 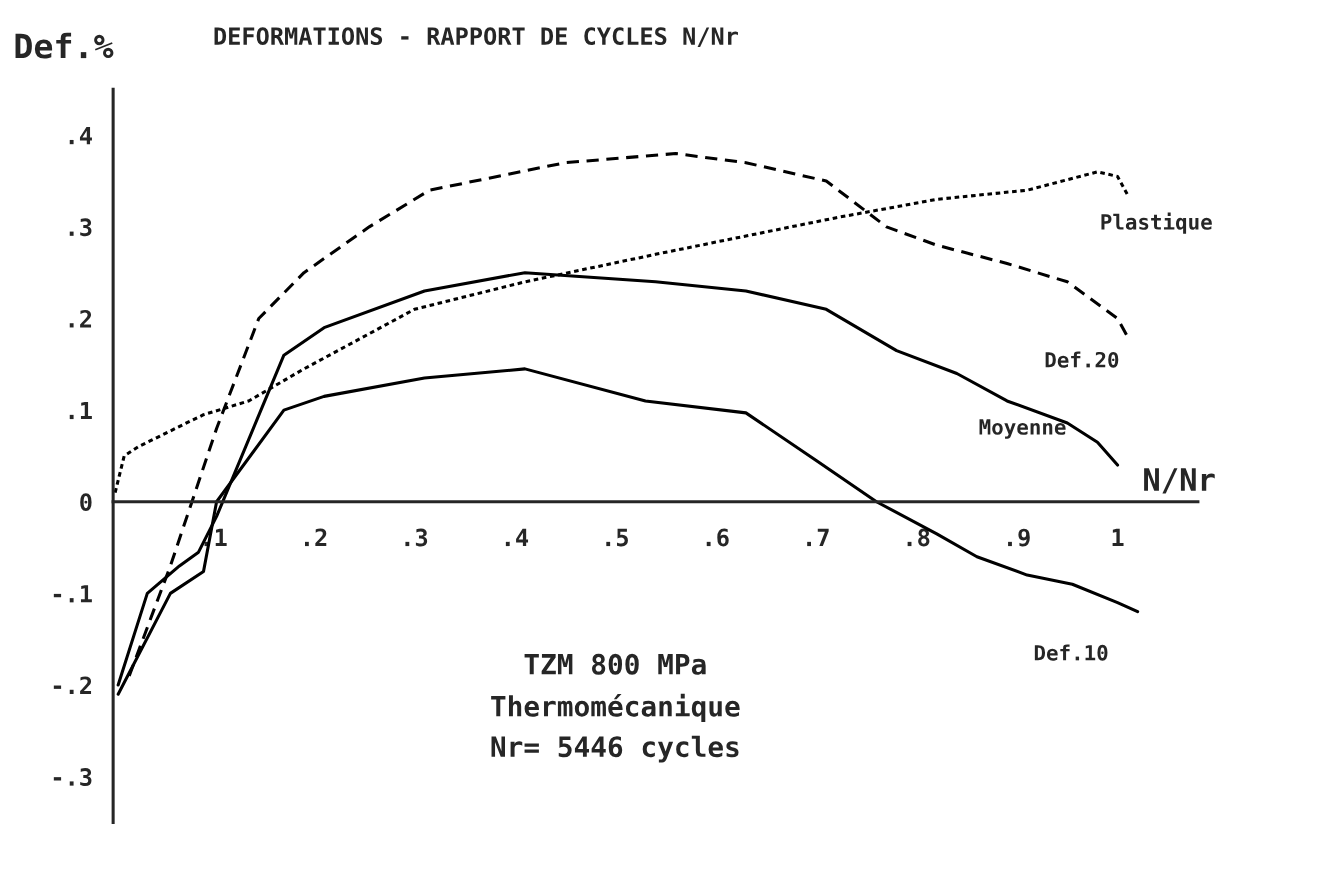 I want to click on y-tick-label: .1, so click(x=80, y=410).